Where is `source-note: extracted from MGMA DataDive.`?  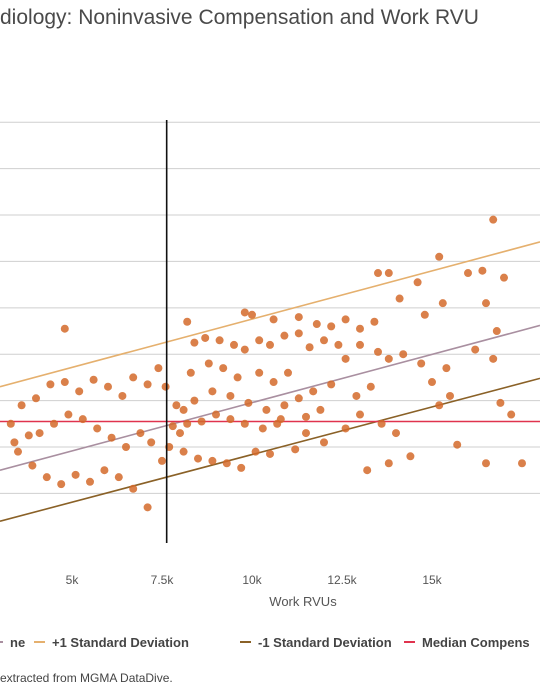
source-note: extracted from MGMA DataDive. is located at coordinates (86, 678).